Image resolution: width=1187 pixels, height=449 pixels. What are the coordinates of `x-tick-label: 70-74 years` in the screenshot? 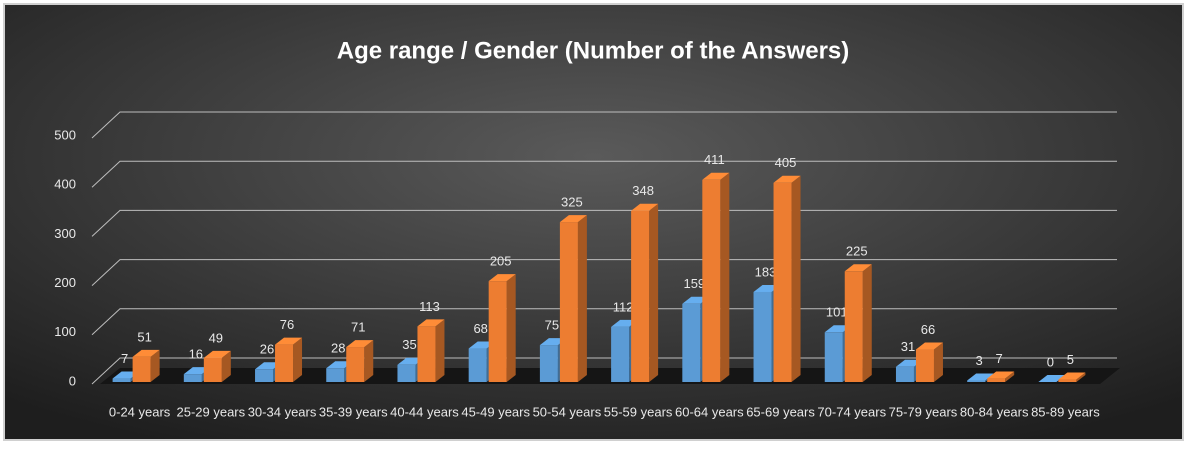 It's located at (851, 411).